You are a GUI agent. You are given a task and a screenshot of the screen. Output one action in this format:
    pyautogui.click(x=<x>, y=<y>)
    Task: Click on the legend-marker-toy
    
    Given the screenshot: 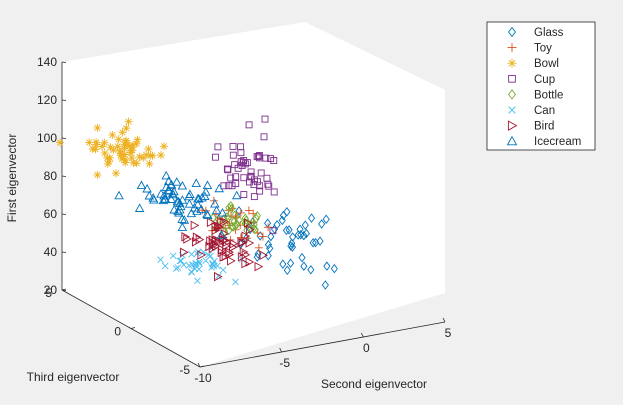 What is the action you would take?
    pyautogui.click(x=512, y=48)
    